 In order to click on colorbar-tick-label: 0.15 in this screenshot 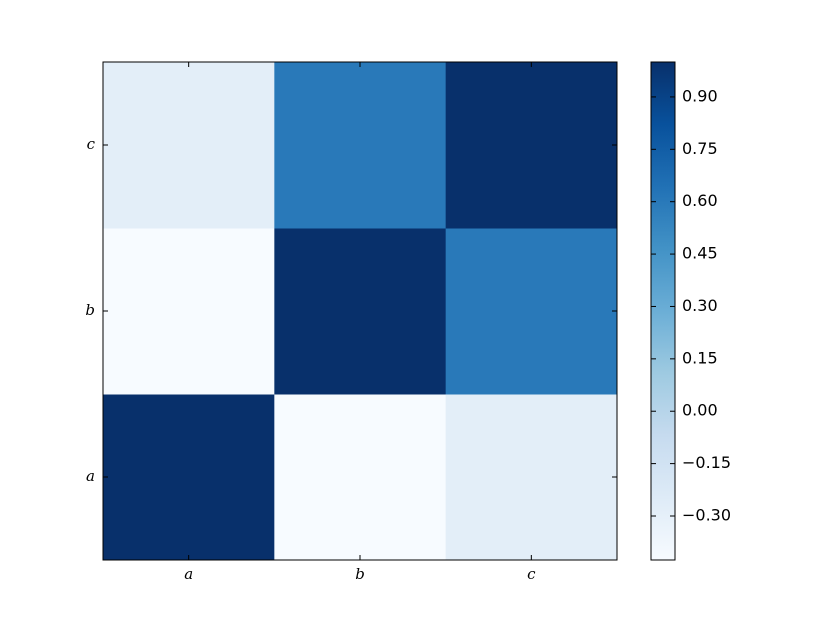, I will do `click(700, 357)`.